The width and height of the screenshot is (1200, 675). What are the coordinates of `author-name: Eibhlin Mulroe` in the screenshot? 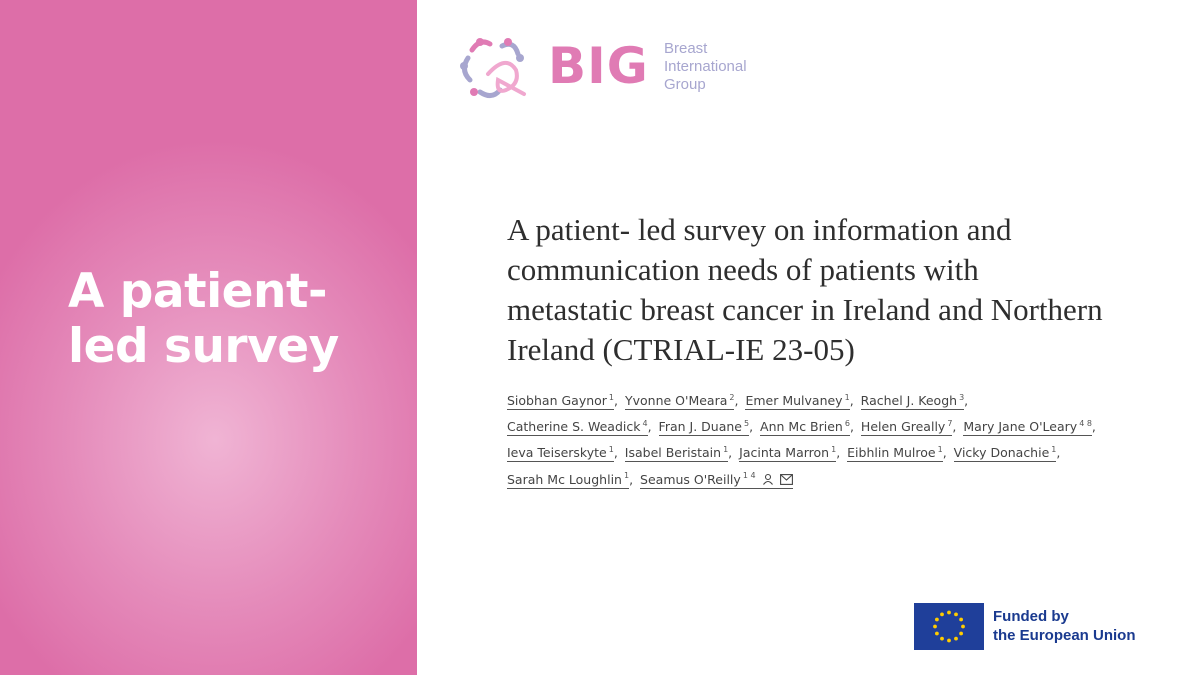 It's located at (891, 453).